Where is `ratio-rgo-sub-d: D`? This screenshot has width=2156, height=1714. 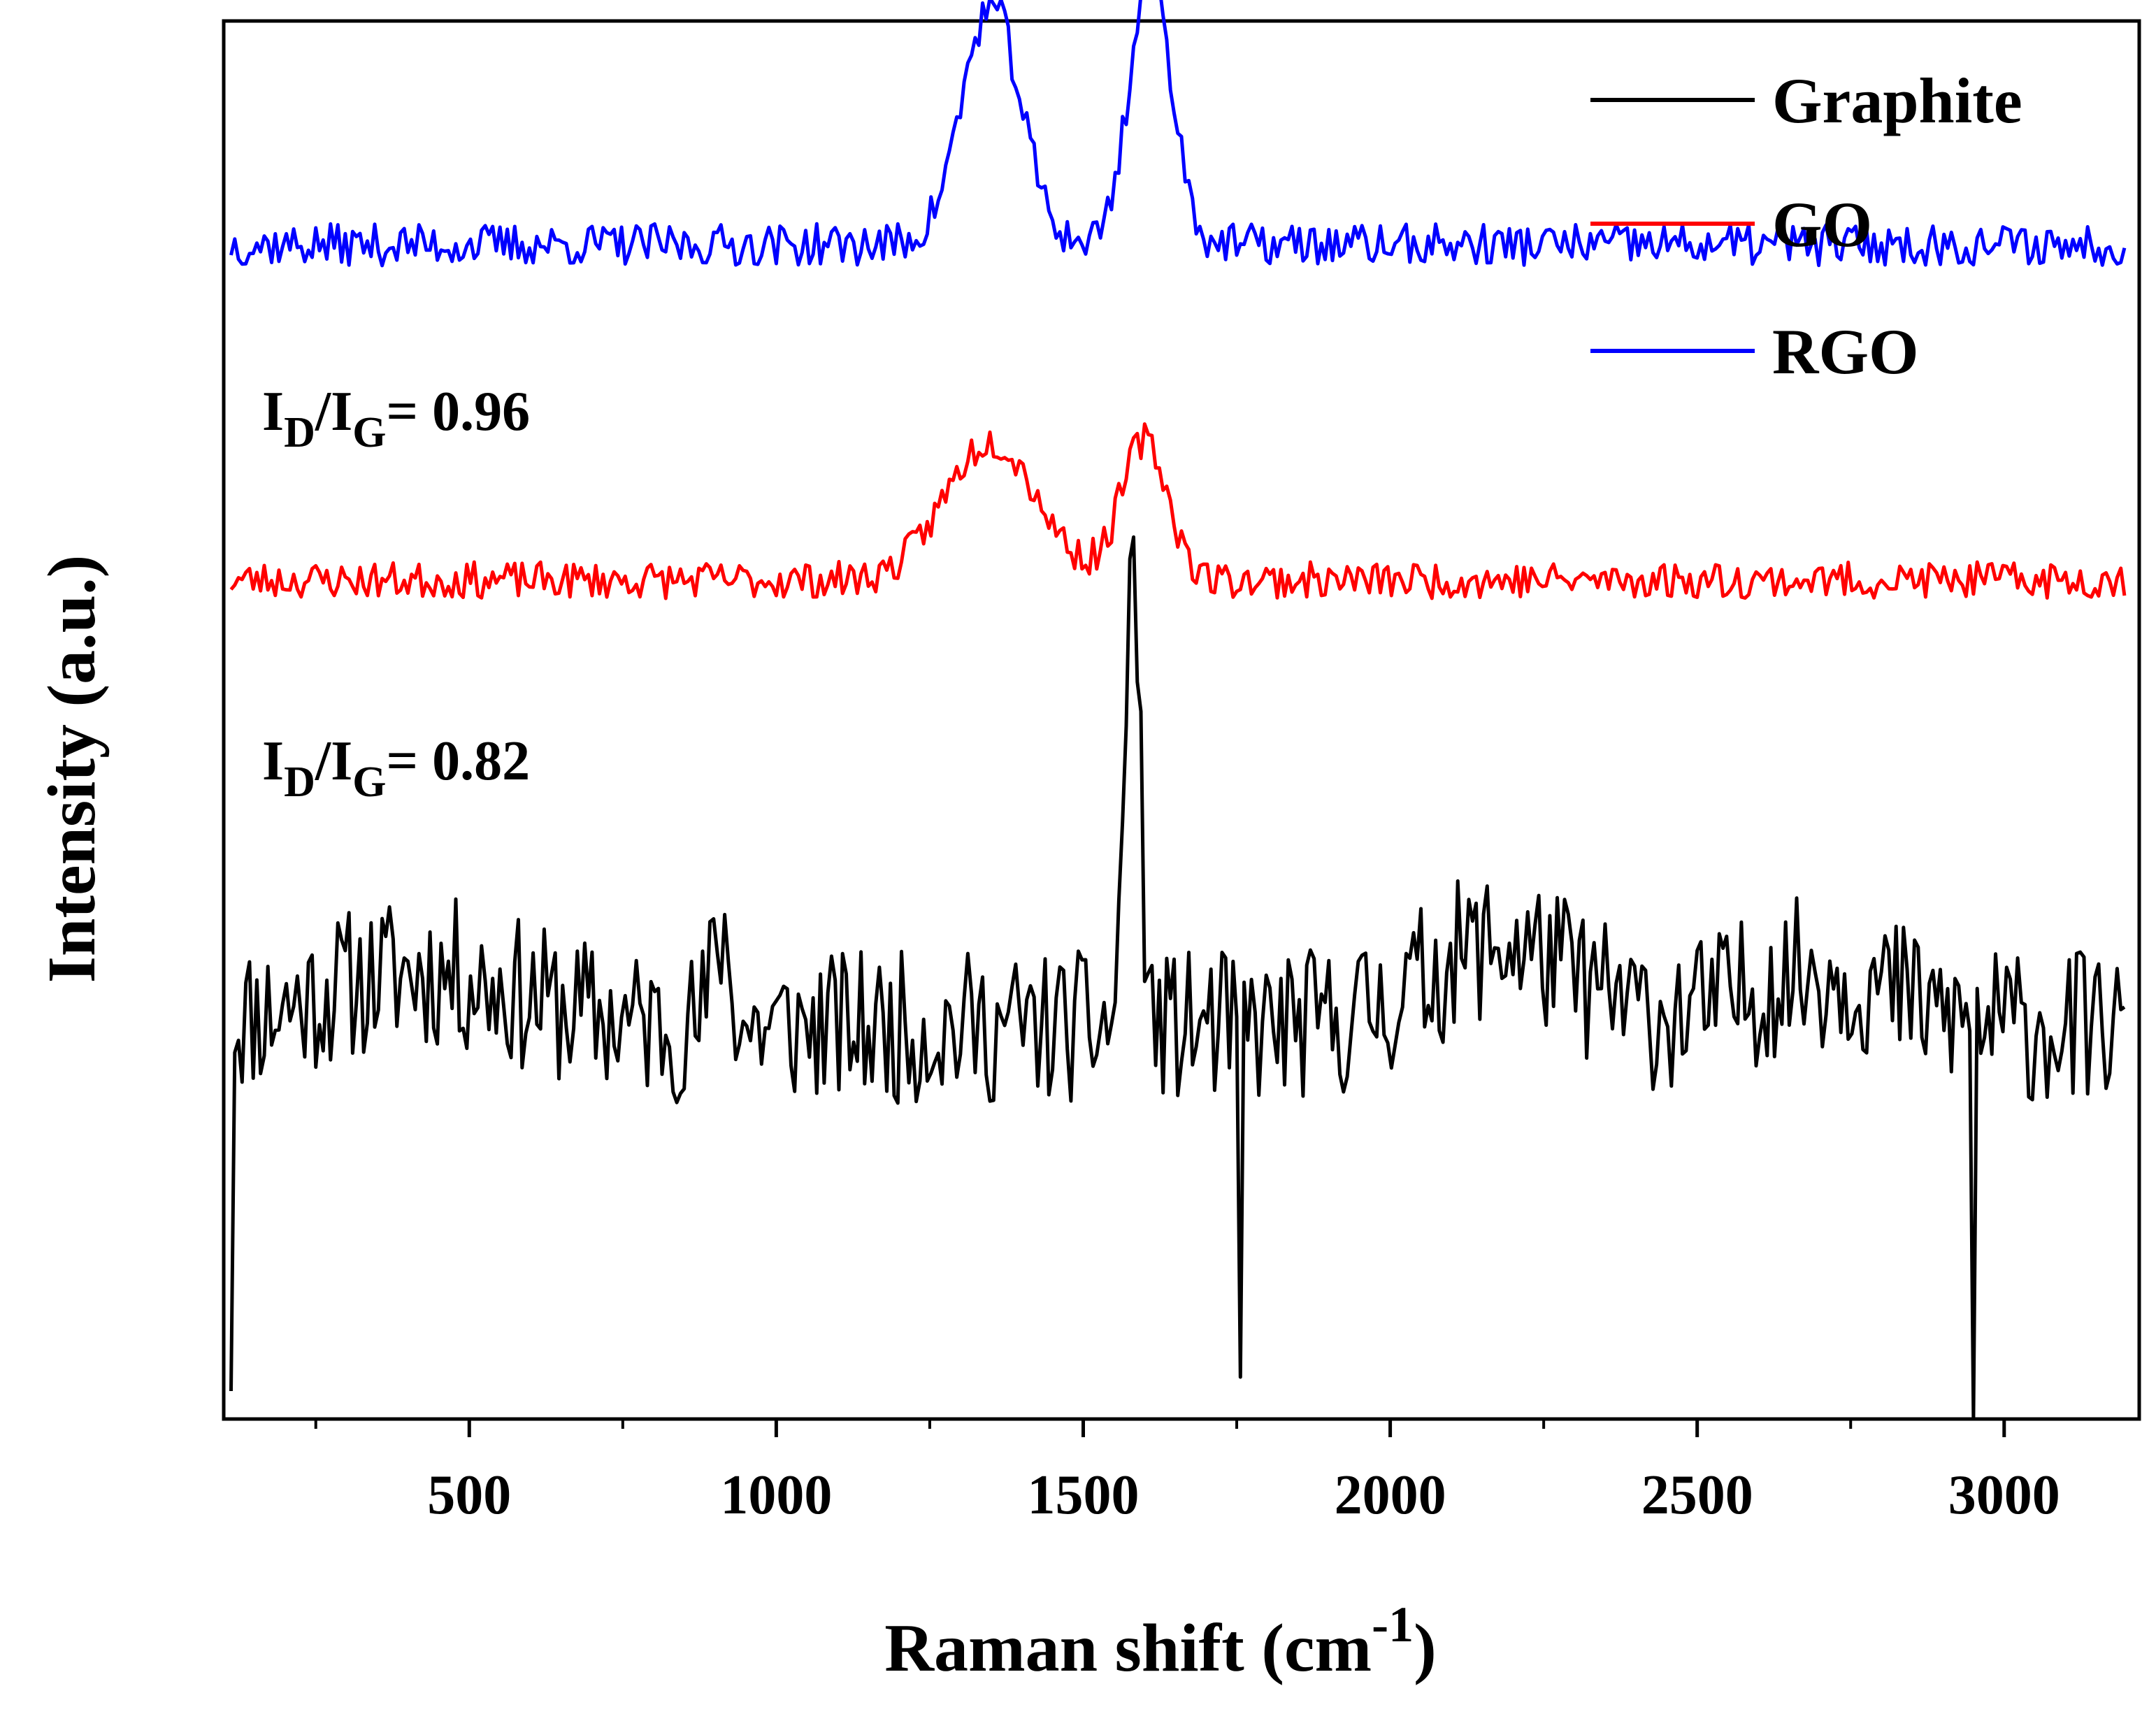 ratio-rgo-sub-d: D is located at coordinates (299, 432).